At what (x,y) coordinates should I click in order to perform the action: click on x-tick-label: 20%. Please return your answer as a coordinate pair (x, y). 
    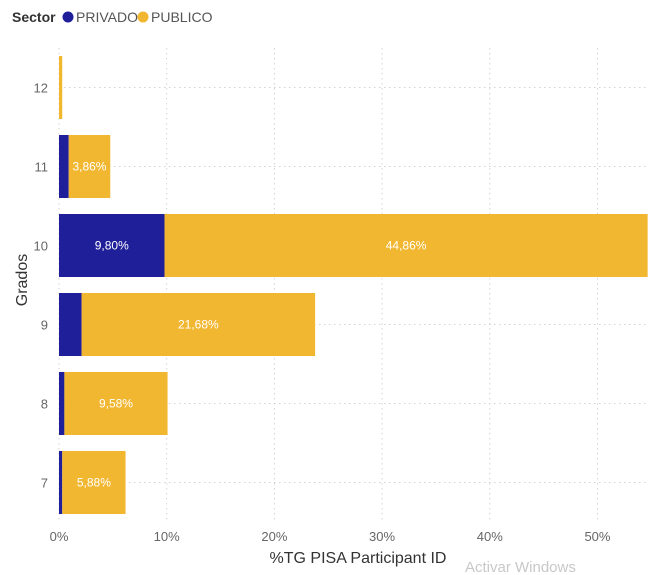
    Looking at the image, I should click on (274, 536).